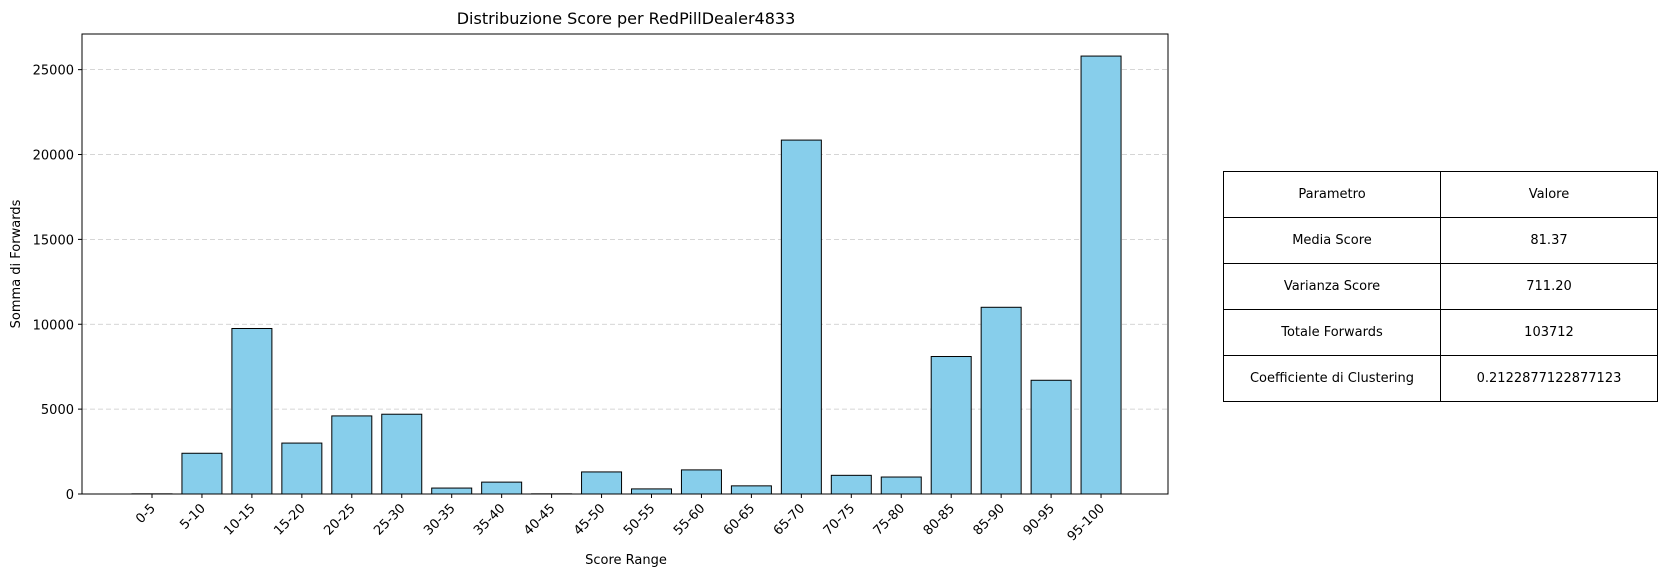  What do you see at coordinates (389, 519) in the screenshot?
I see `x-tick-label: 25-30` at bounding box center [389, 519].